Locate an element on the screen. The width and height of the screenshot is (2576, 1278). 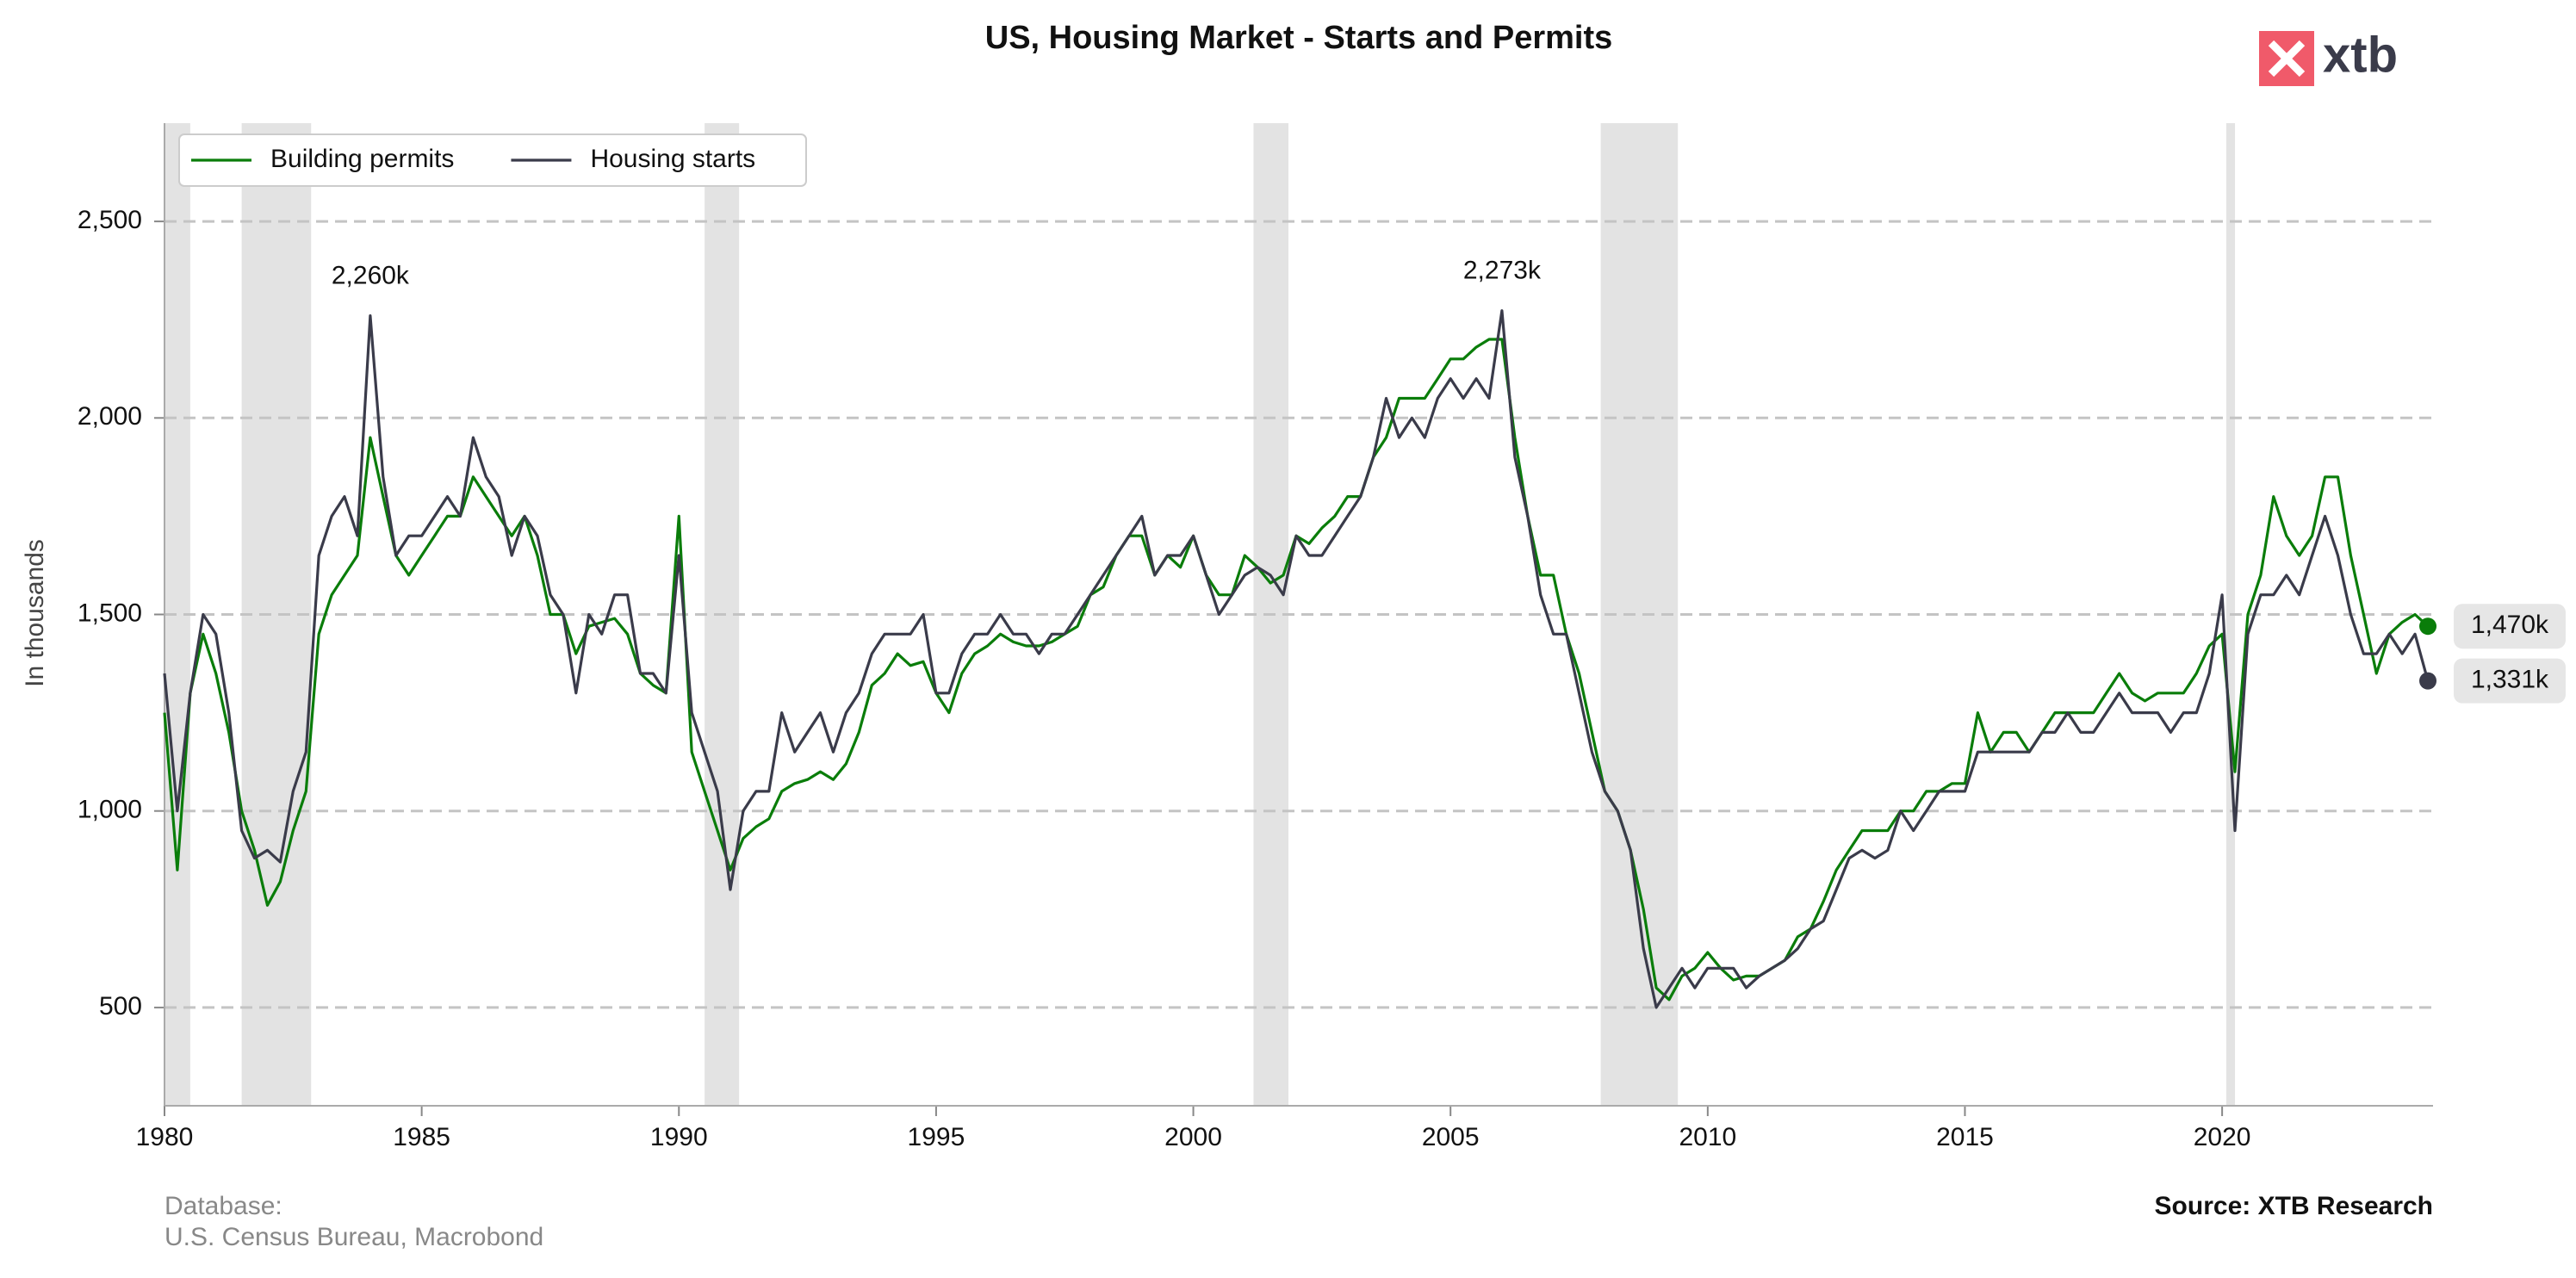
logo-text: xtb is located at coordinates (2360, 55).